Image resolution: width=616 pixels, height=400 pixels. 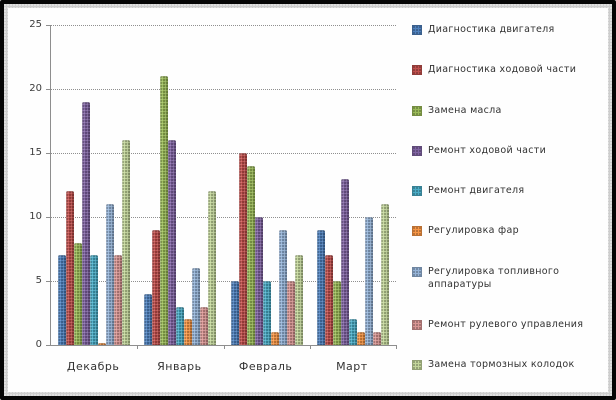 What do you see at coordinates (62, 300) in the screenshot?
I see `bar-Декабрь-series-0` at bounding box center [62, 300].